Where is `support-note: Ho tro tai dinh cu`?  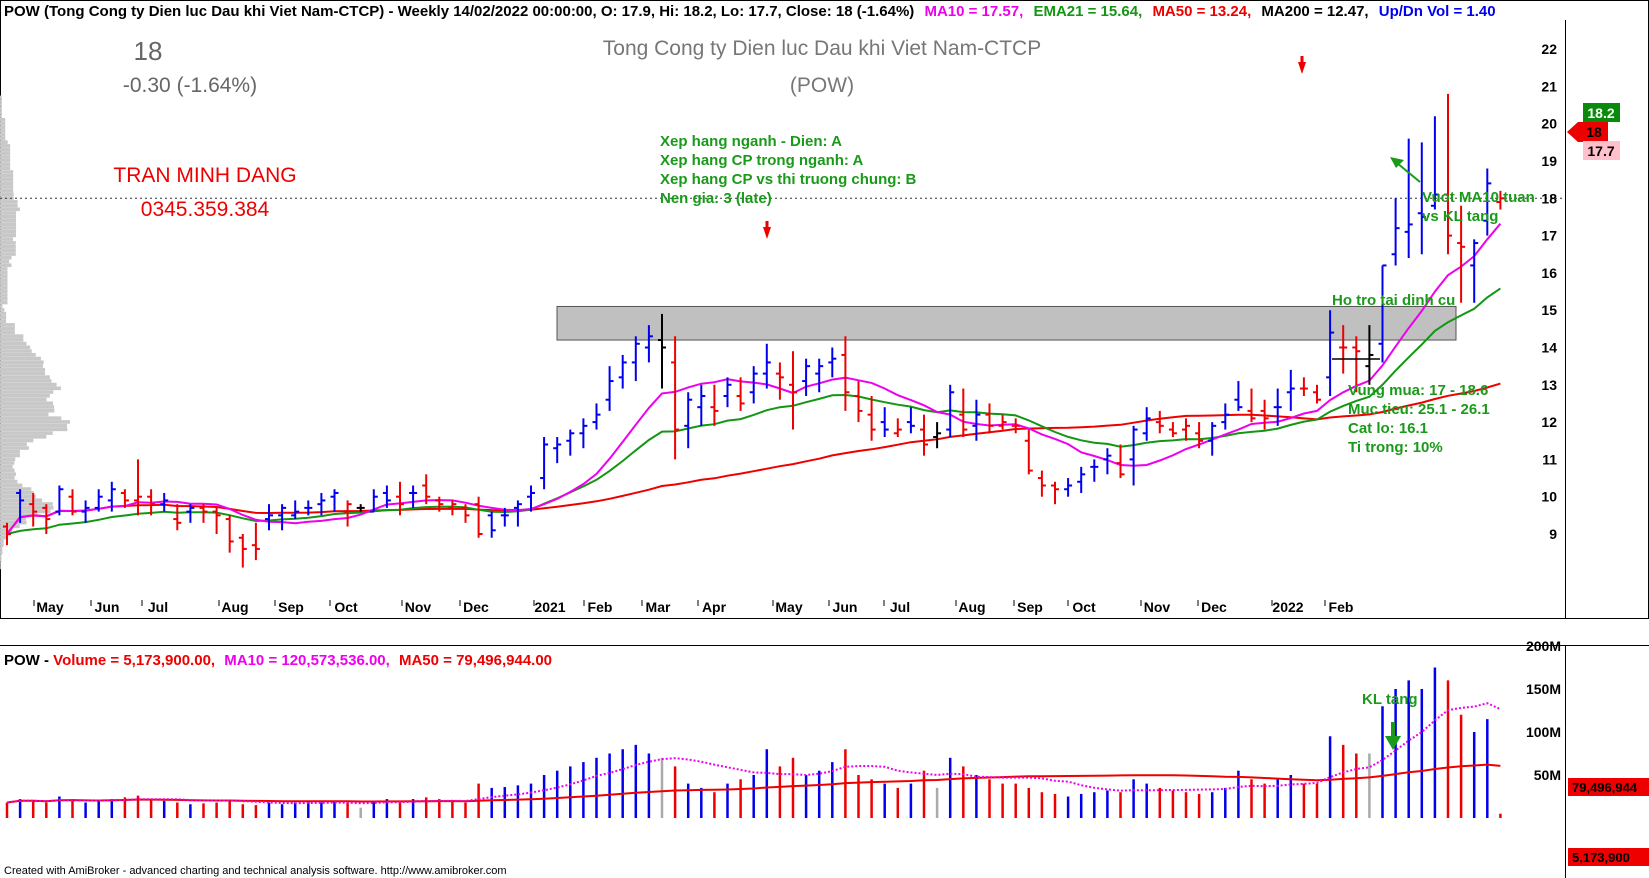 support-note: Ho tro tai dinh cu is located at coordinates (1393, 300).